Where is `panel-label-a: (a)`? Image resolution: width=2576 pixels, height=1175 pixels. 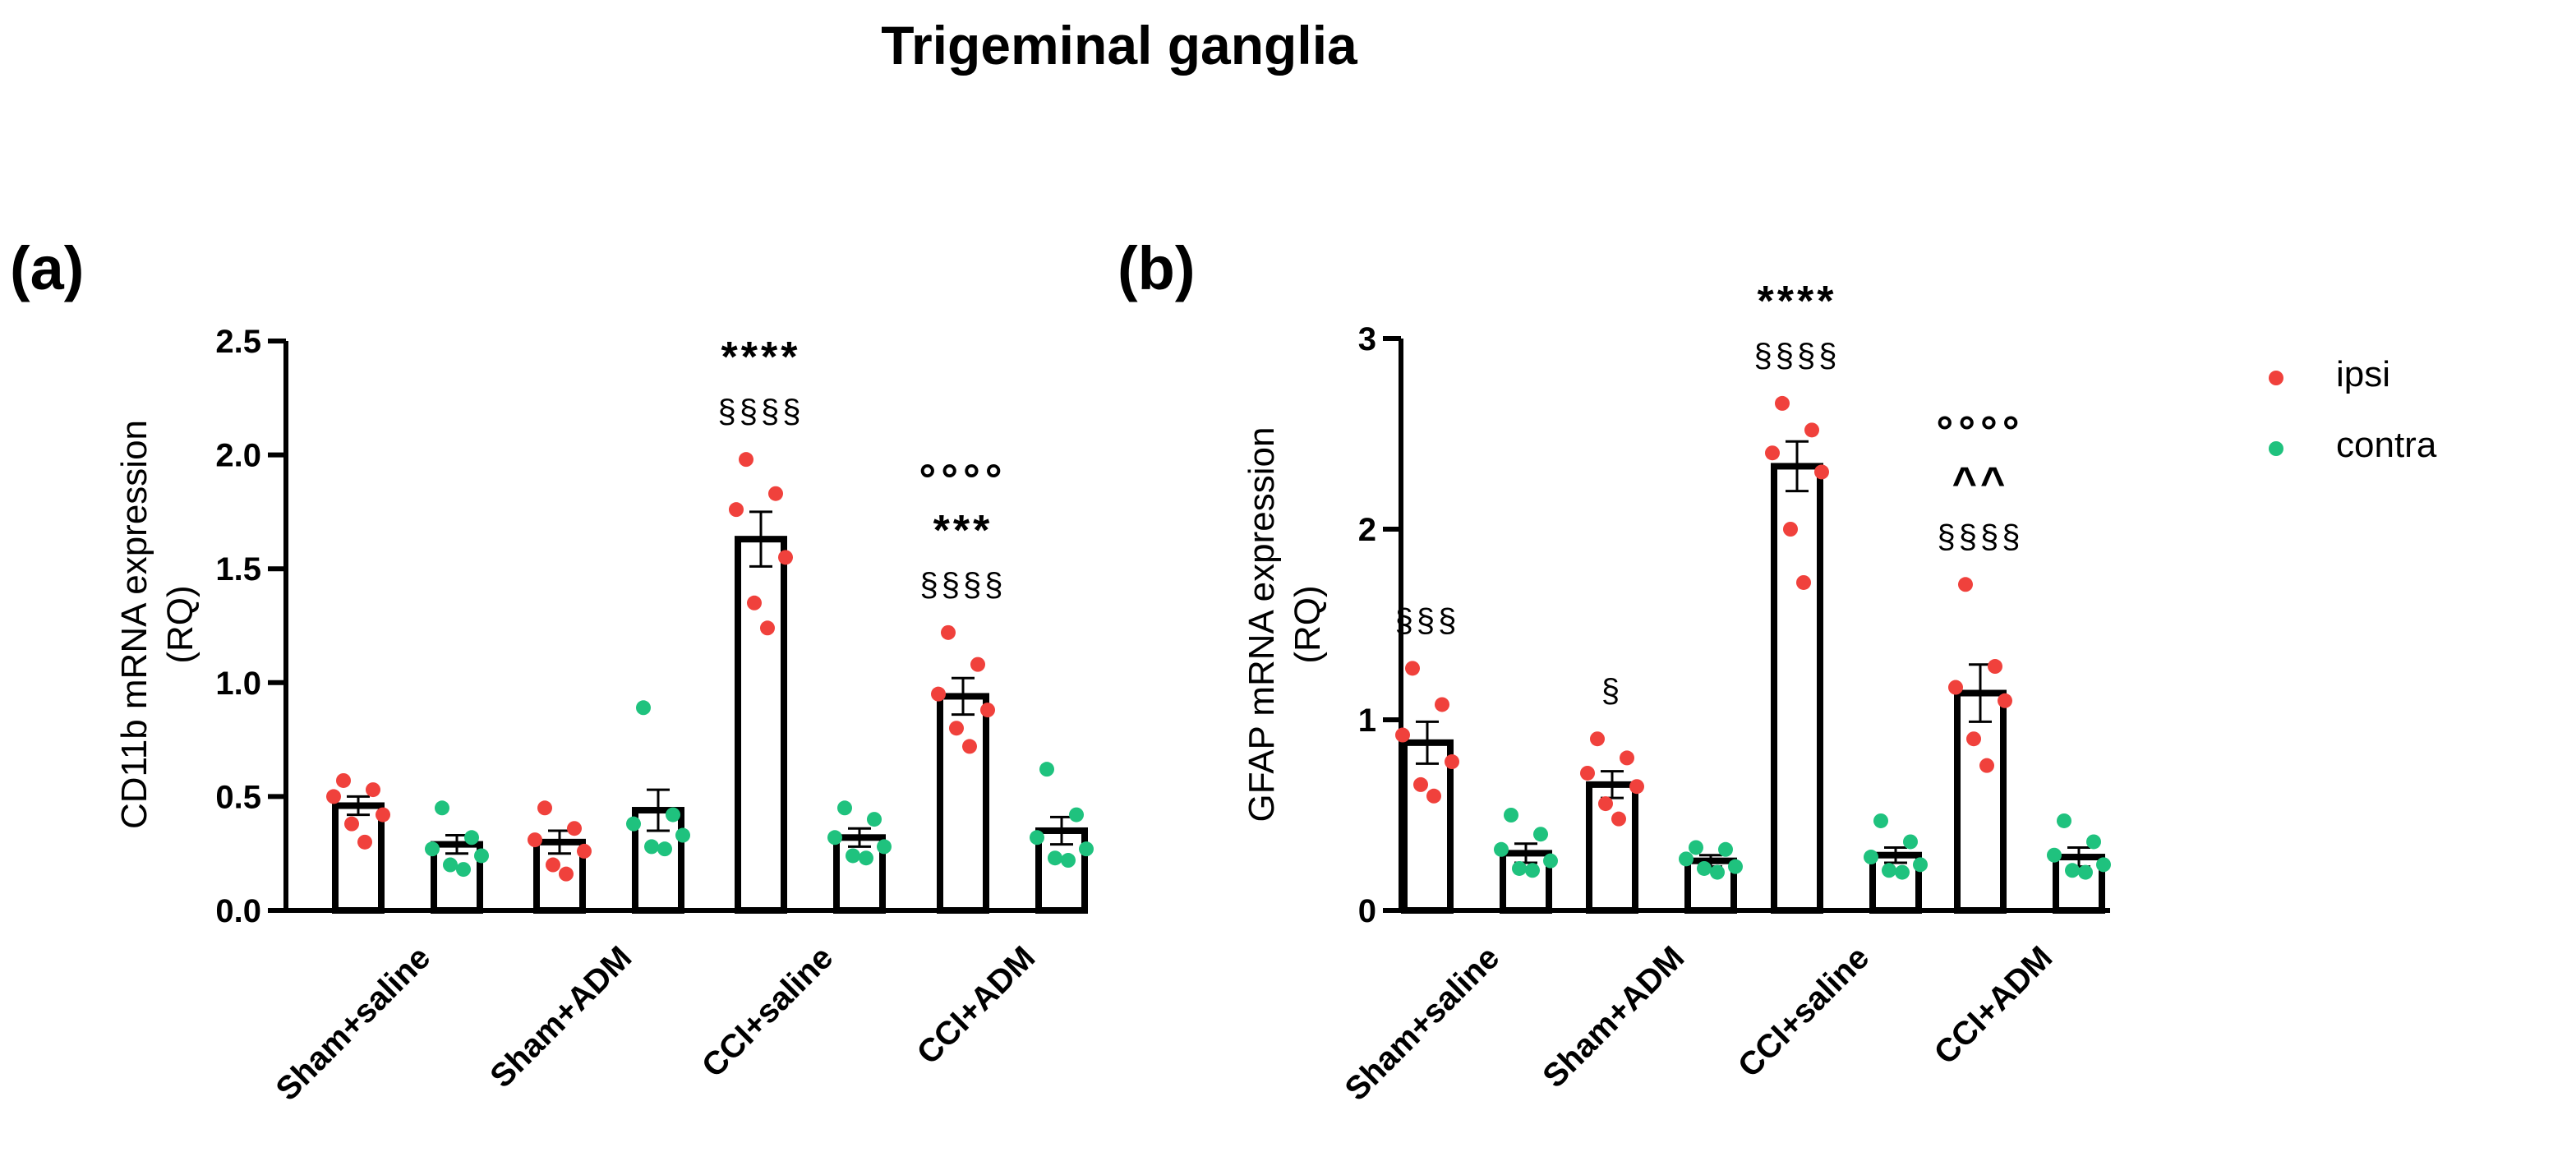 panel-label-a: (a) is located at coordinates (47, 268).